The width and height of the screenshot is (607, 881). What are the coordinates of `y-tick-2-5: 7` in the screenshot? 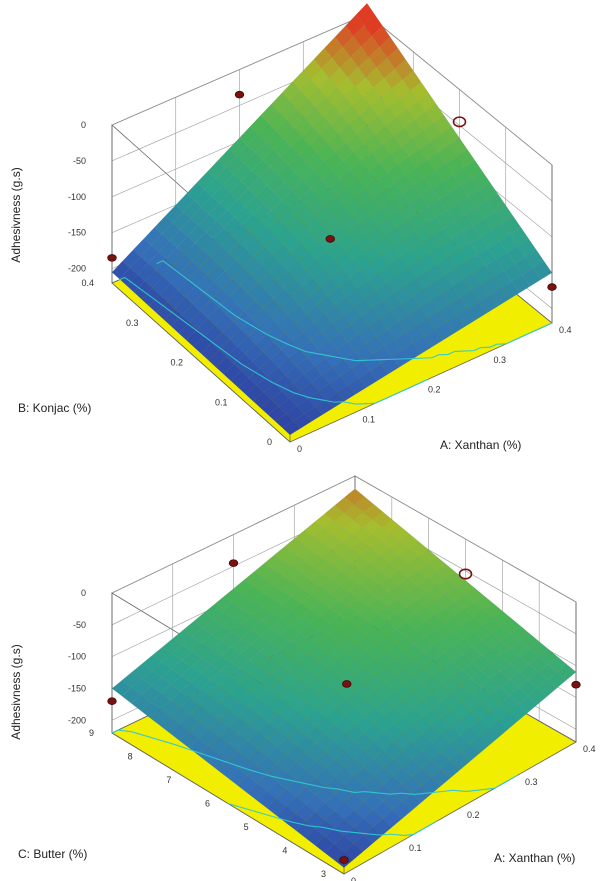 It's located at (168, 780).